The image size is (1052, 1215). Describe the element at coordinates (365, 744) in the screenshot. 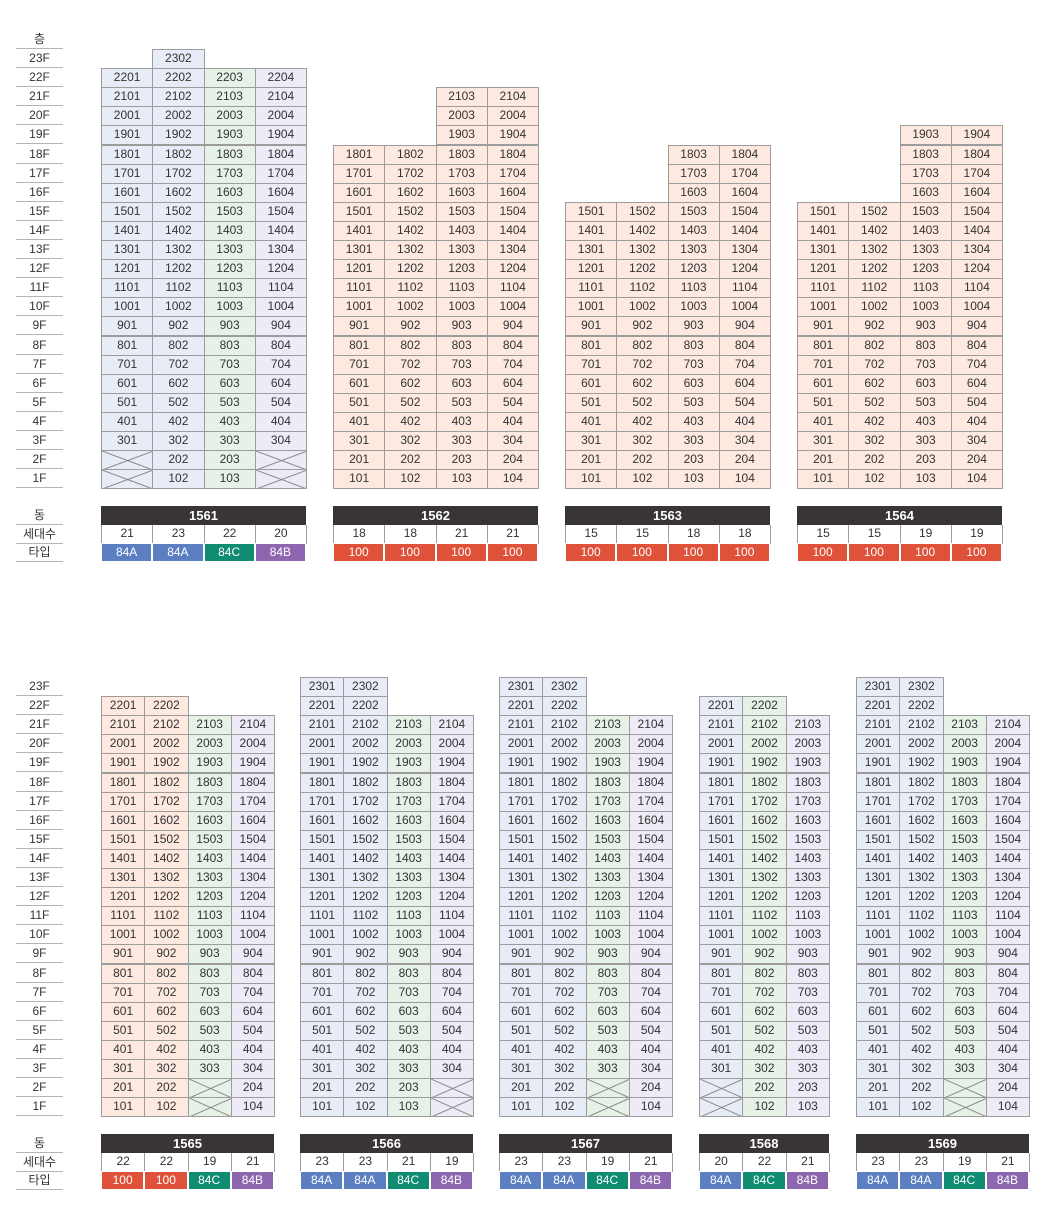

I see `unit-cell: 2002` at that location.